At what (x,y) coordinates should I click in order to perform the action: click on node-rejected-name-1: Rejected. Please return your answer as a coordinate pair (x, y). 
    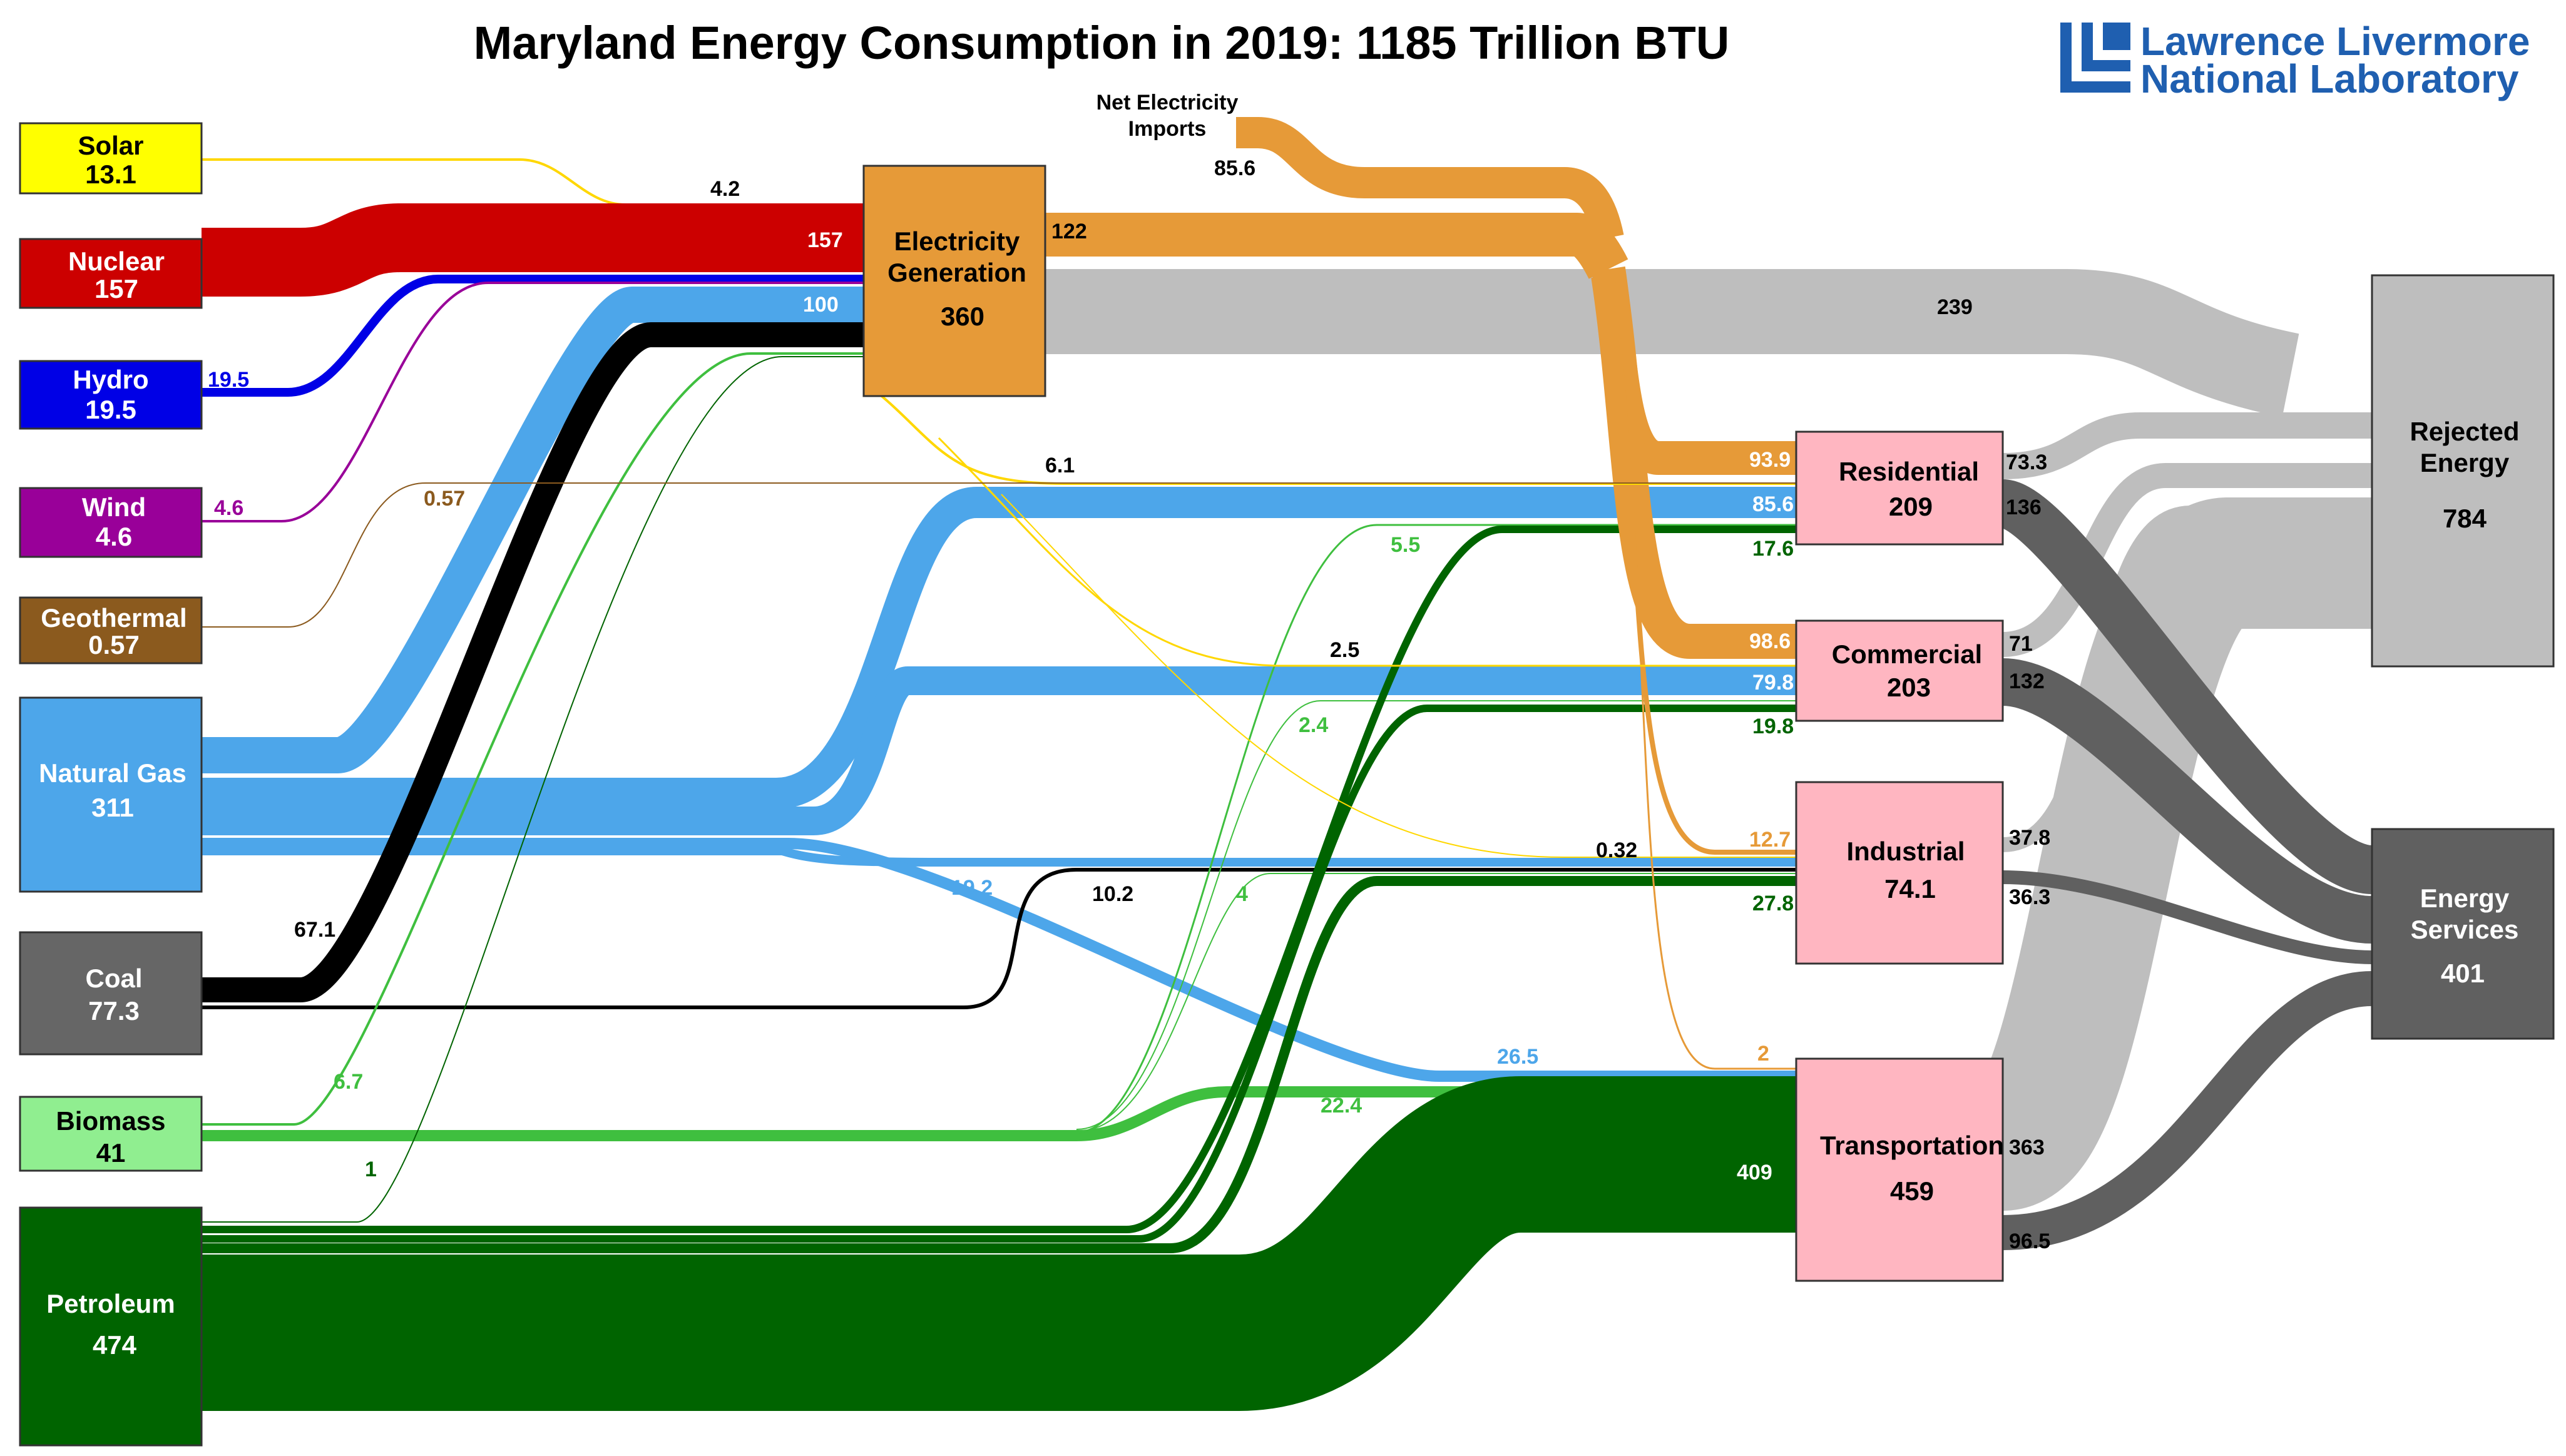
    Looking at the image, I should click on (2464, 432).